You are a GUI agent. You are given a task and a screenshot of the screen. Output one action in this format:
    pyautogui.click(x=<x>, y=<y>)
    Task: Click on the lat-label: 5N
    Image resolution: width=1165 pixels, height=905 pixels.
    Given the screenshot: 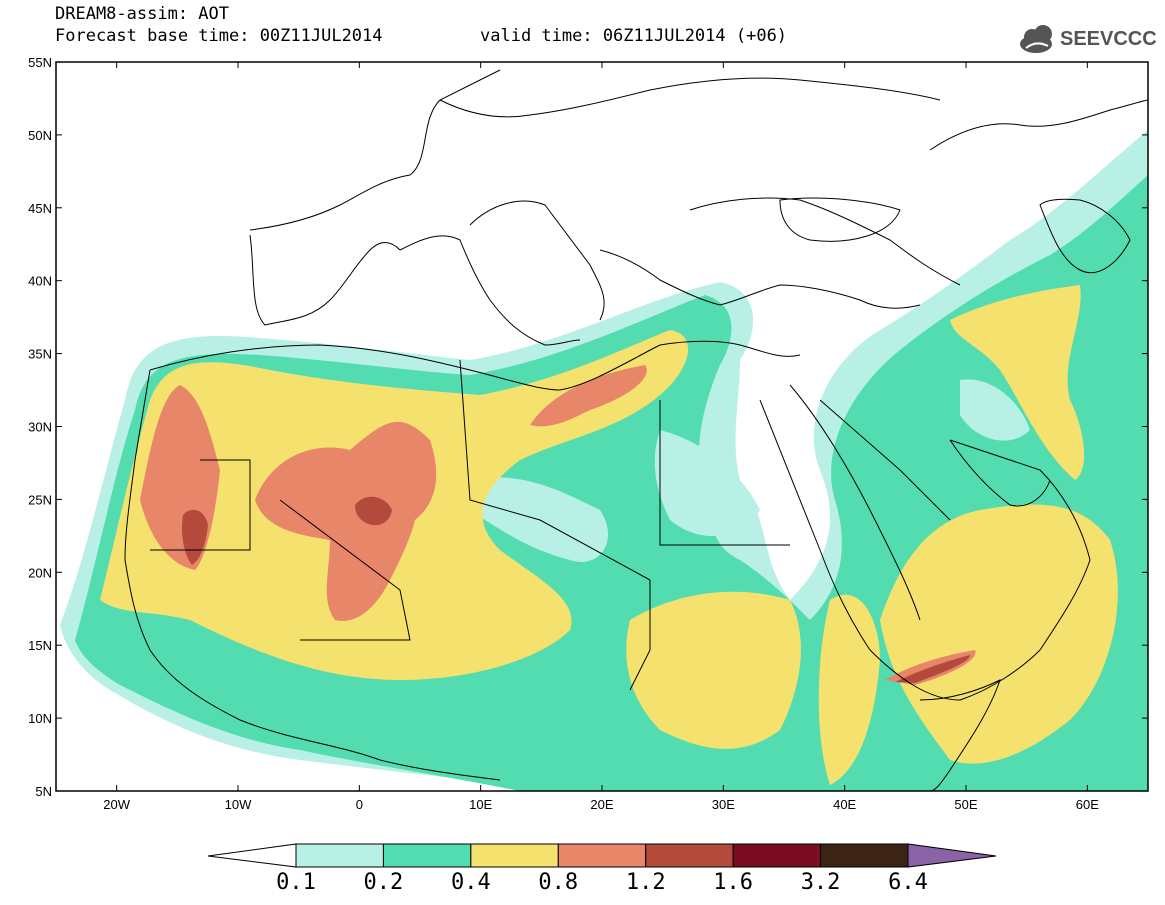 What is the action you would take?
    pyautogui.click(x=43, y=791)
    